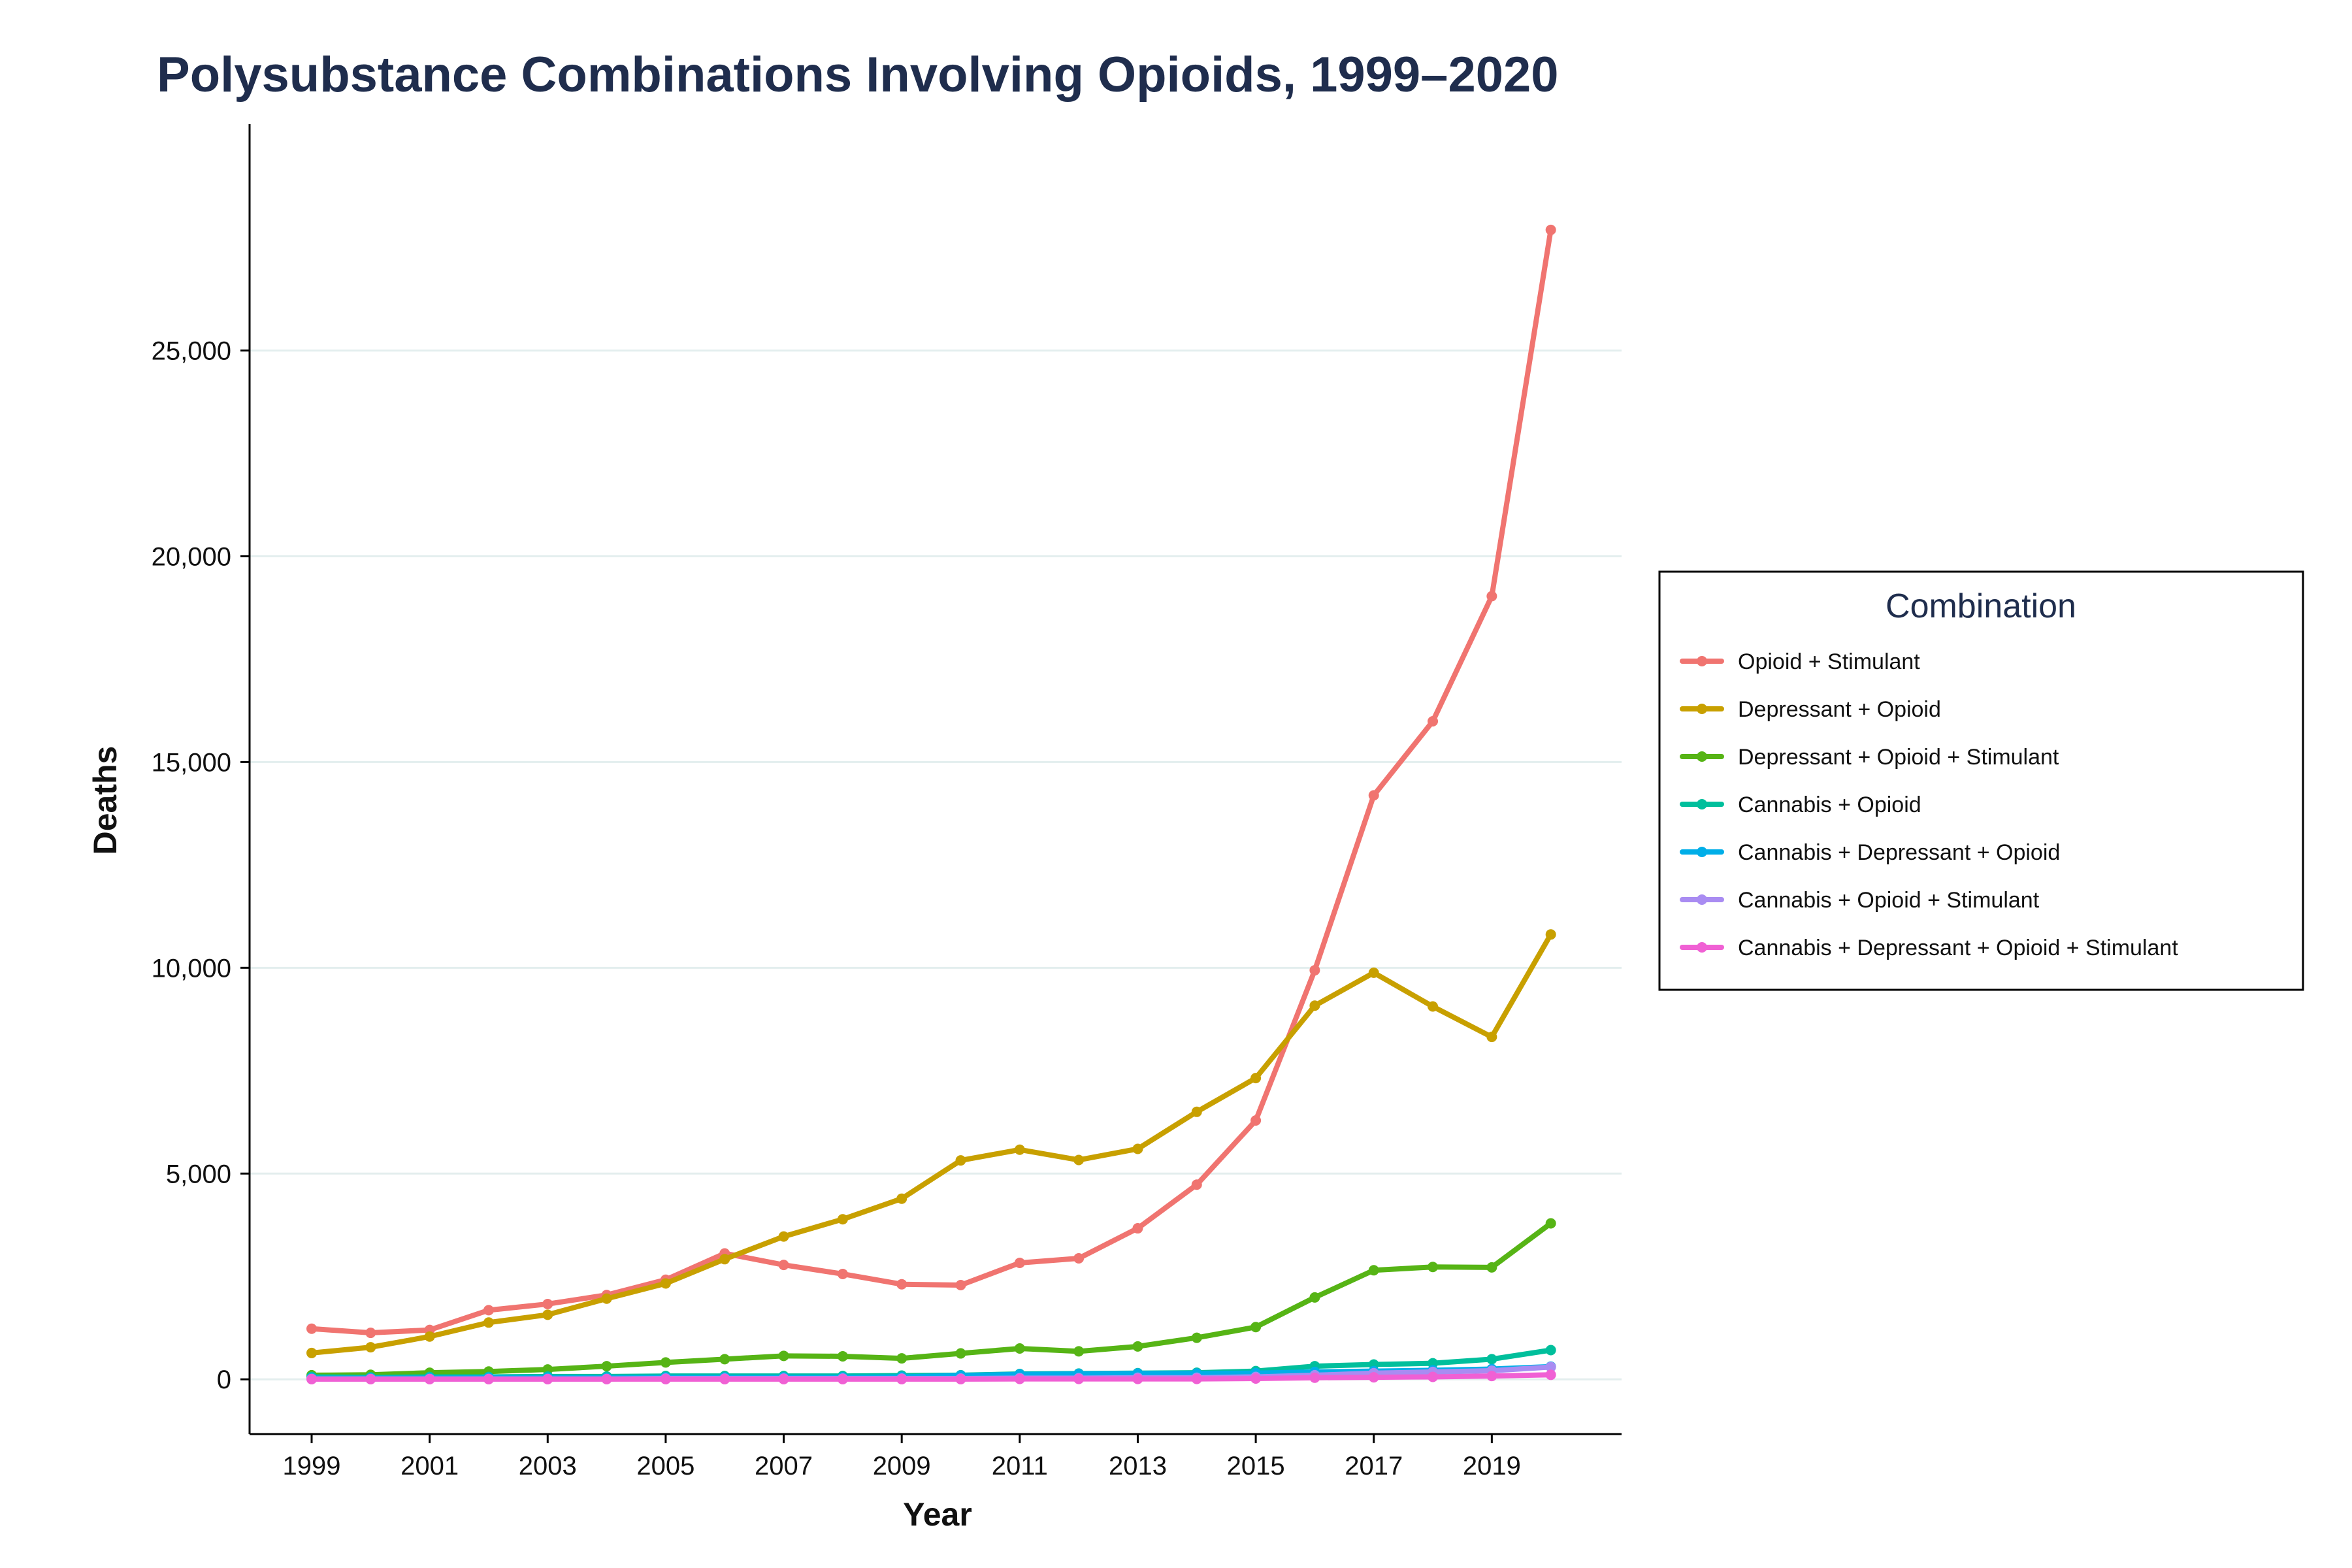 The width and height of the screenshot is (2352, 1568). I want to click on x-tick-label: 2003, so click(548, 1466).